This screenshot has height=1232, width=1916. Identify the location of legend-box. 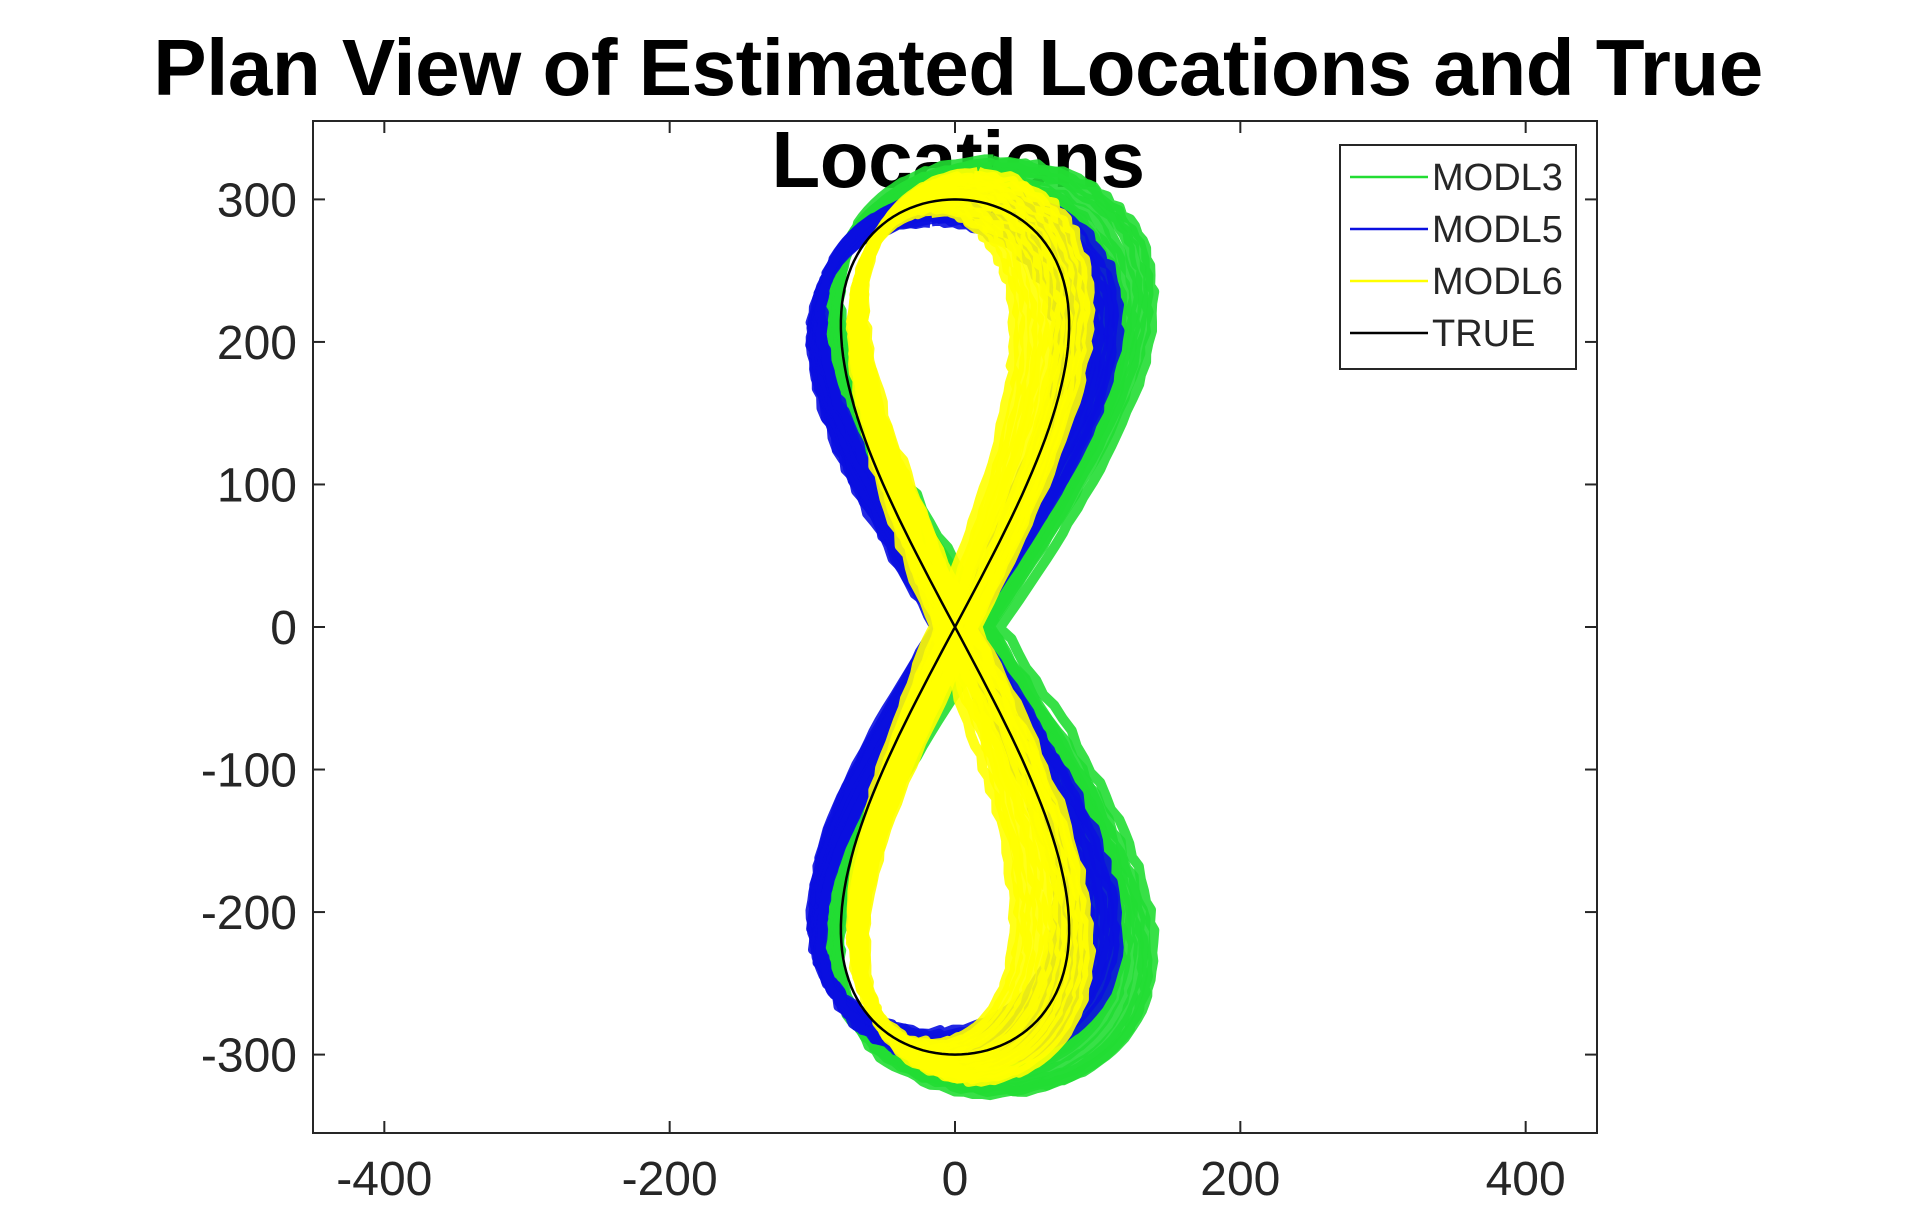
(1458, 257).